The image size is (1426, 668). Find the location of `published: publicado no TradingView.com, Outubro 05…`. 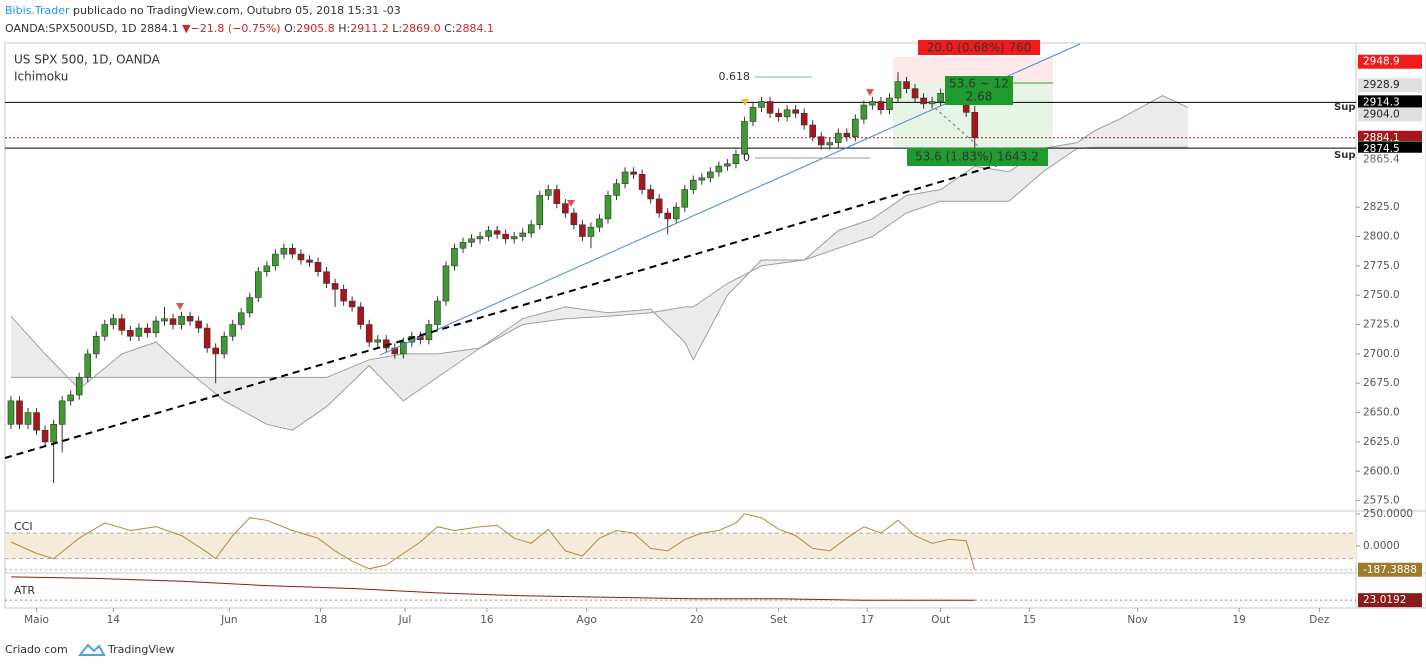

published: publicado no TradingView.com, Outubro 05… is located at coordinates (237, 10).